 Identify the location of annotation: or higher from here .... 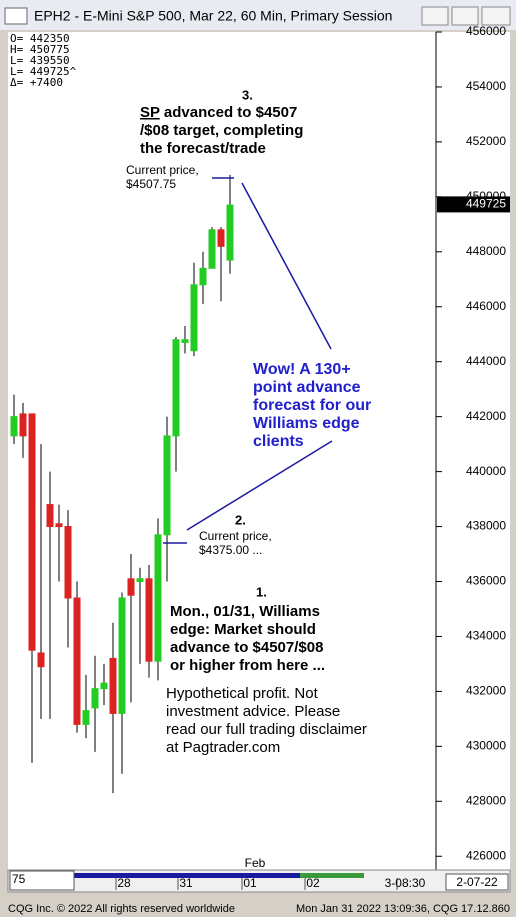
(247, 665).